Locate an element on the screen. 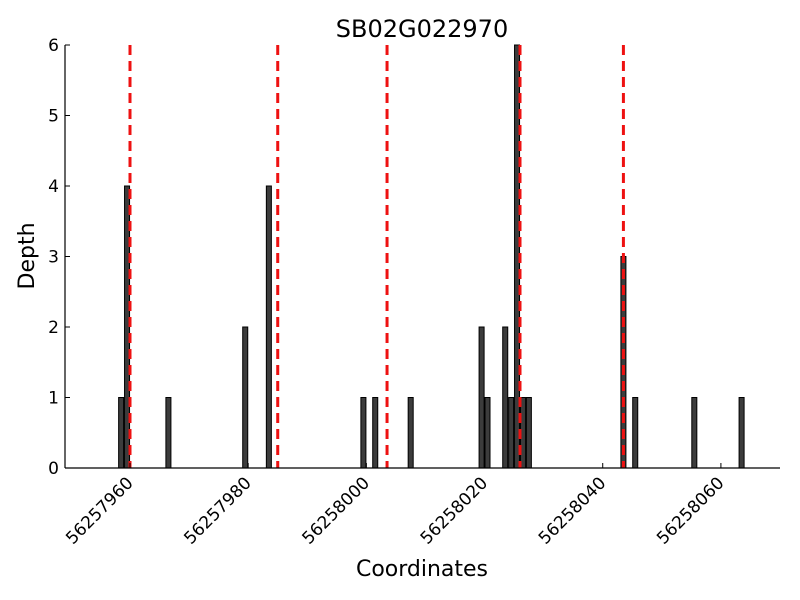  x-tick-label-3: 56258020 is located at coordinates (454, 510).